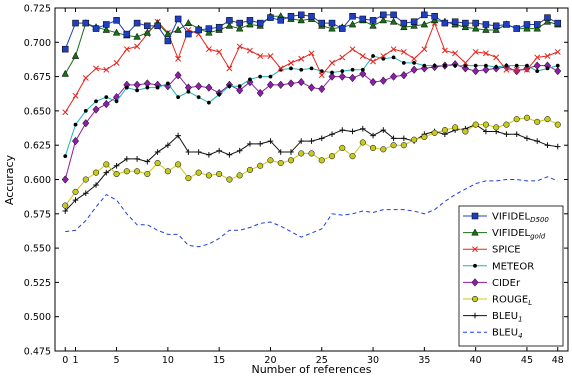 This screenshot has width=572, height=378. Describe the element at coordinates (511, 217) in the screenshot. I see `legend-label-name: VIFIDEL` at that location.